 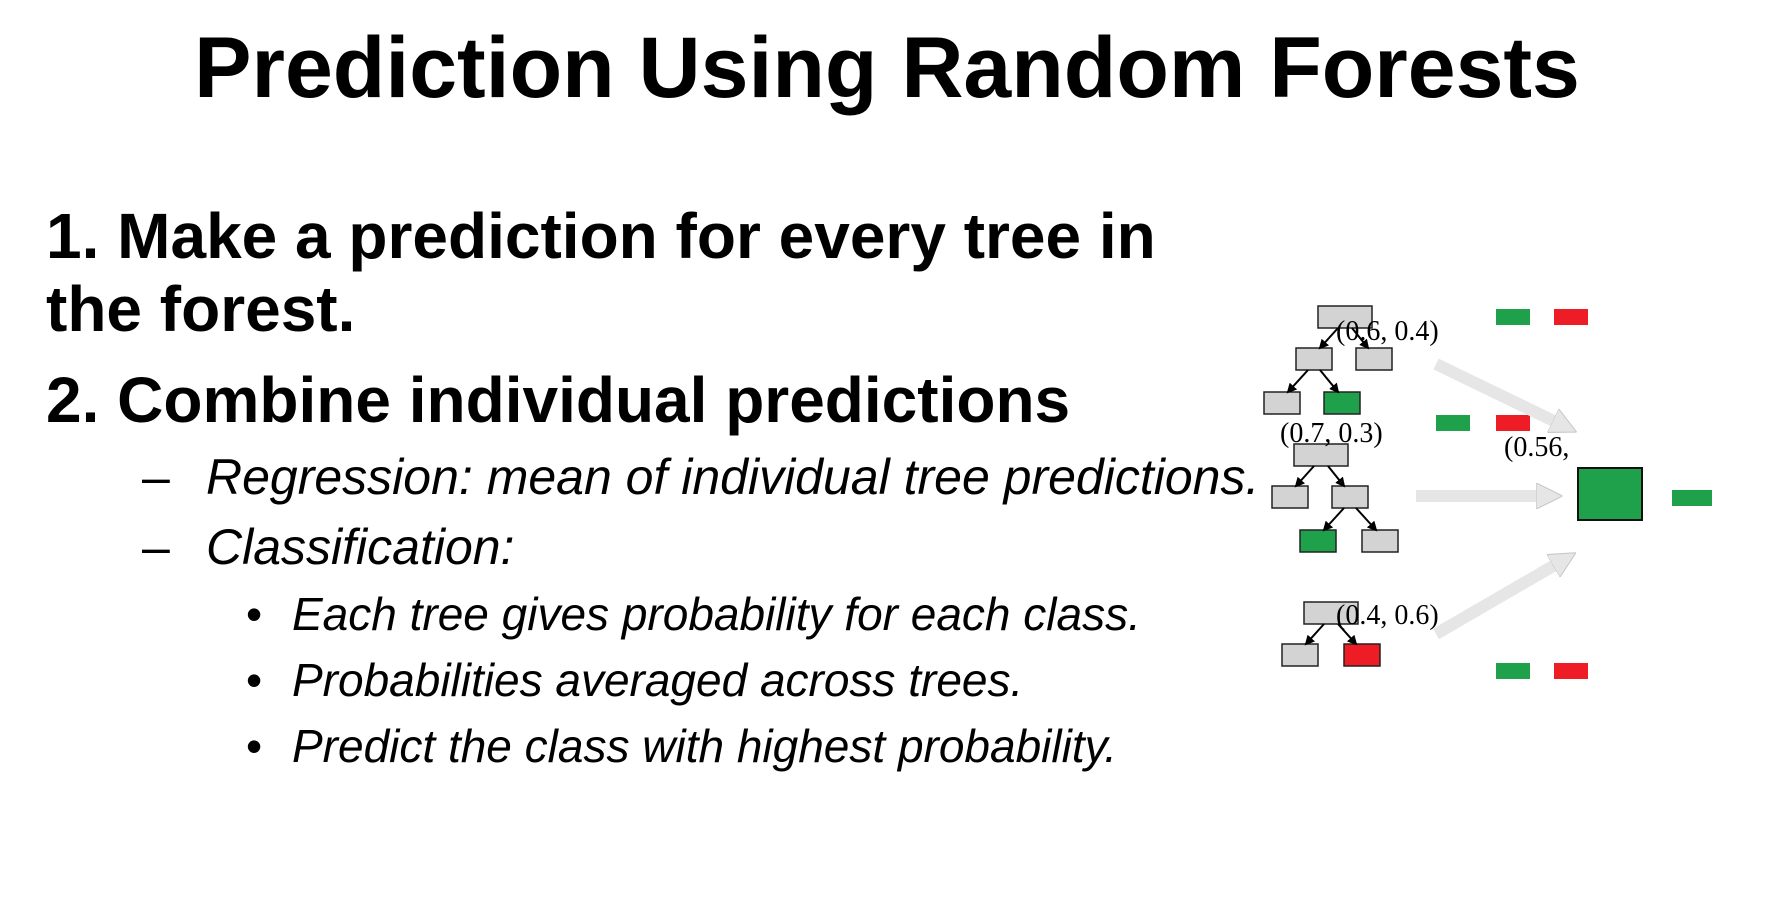 What do you see at coordinates (1362, 655) in the screenshot?
I see `tree-leaf-red` at bounding box center [1362, 655].